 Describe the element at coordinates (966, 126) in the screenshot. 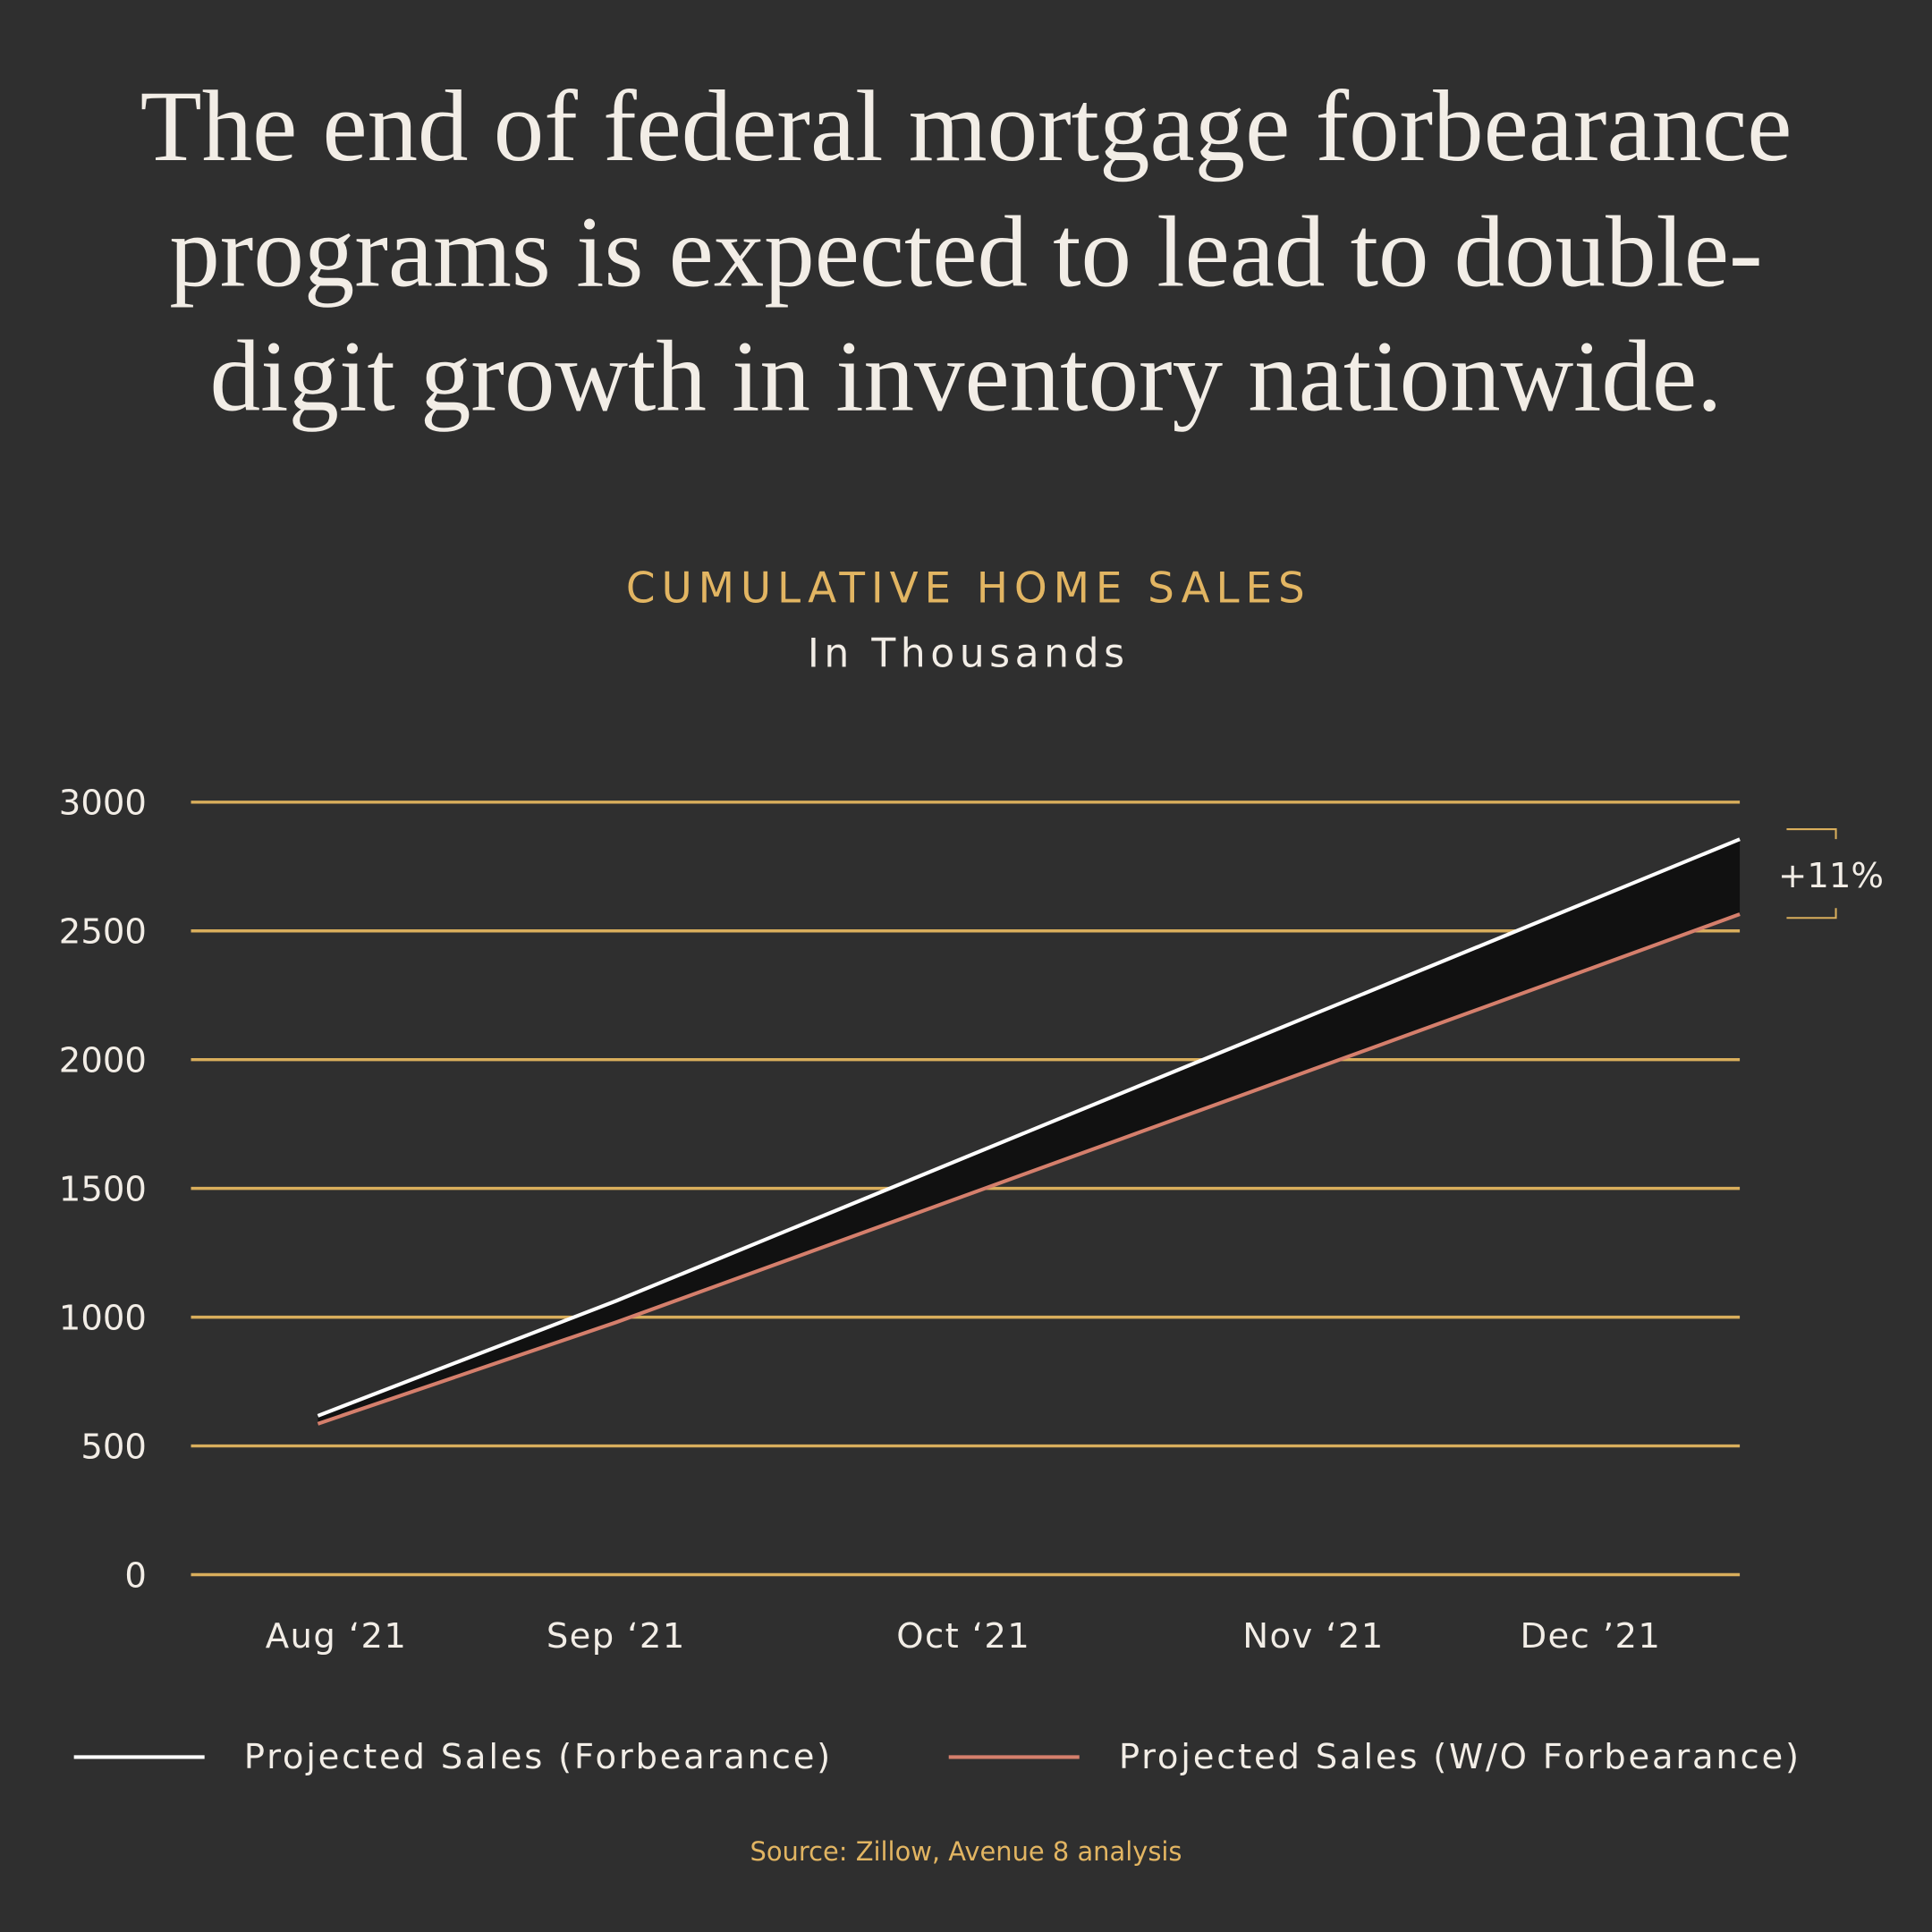

I see `headline: The end of federal mortgage forbearance` at that location.